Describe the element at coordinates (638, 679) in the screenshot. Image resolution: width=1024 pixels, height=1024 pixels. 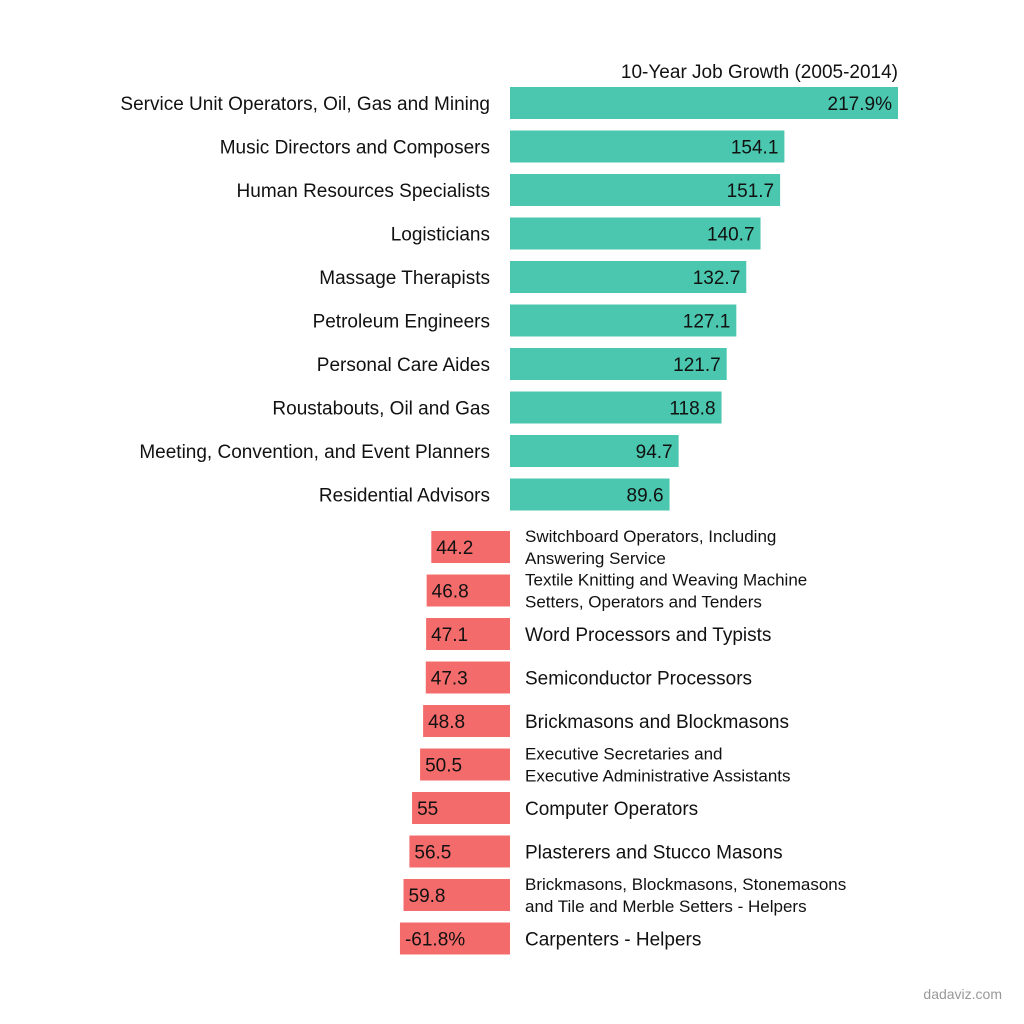
I see `decline-category-label: Semiconductor Processors` at that location.